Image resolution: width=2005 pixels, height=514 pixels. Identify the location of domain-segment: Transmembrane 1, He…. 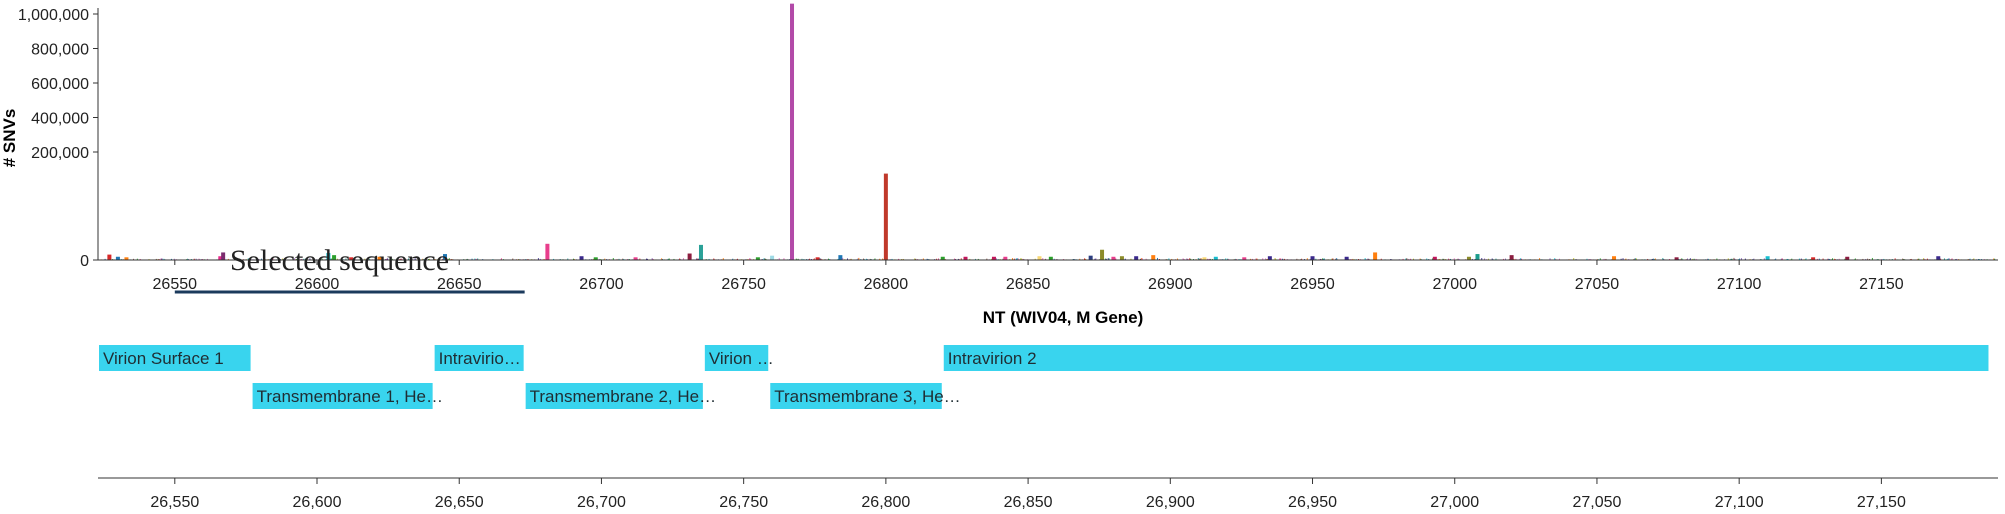
(347, 396).